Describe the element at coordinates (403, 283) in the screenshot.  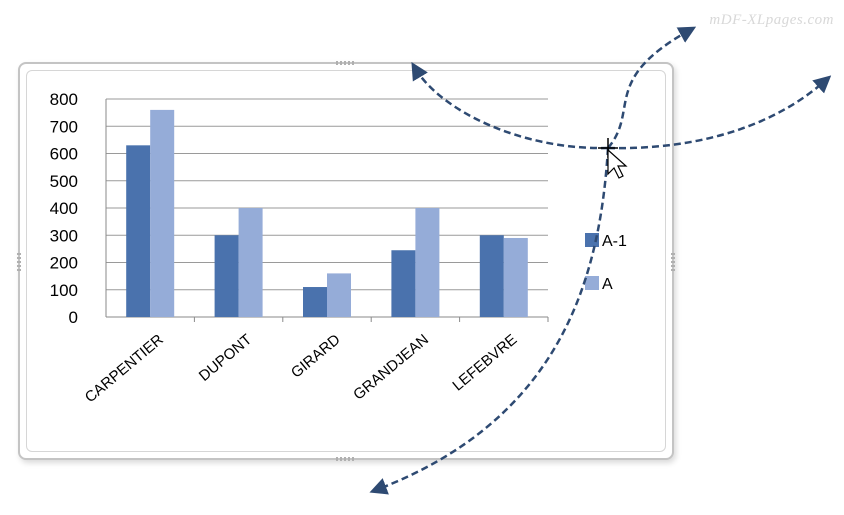
I see `bar-A-1-grandjean` at that location.